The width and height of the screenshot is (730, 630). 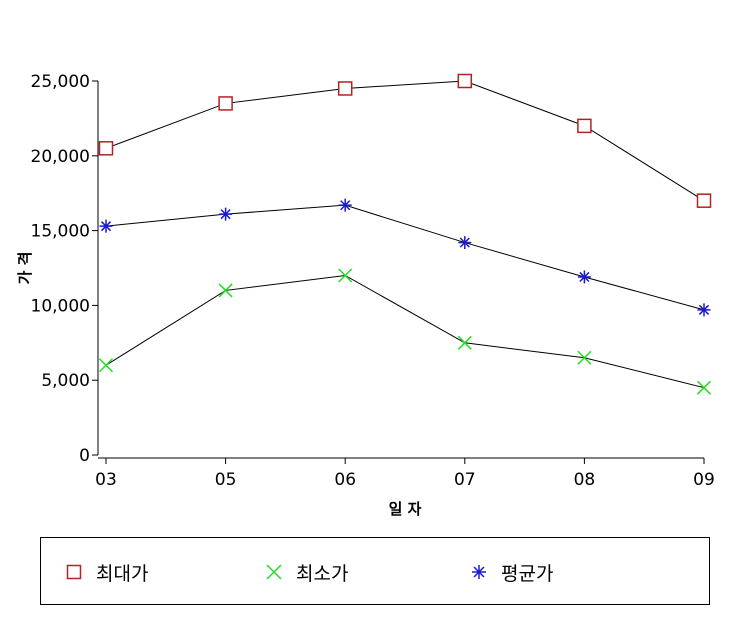 What do you see at coordinates (345, 480) in the screenshot?
I see `x-tick-label: 06` at bounding box center [345, 480].